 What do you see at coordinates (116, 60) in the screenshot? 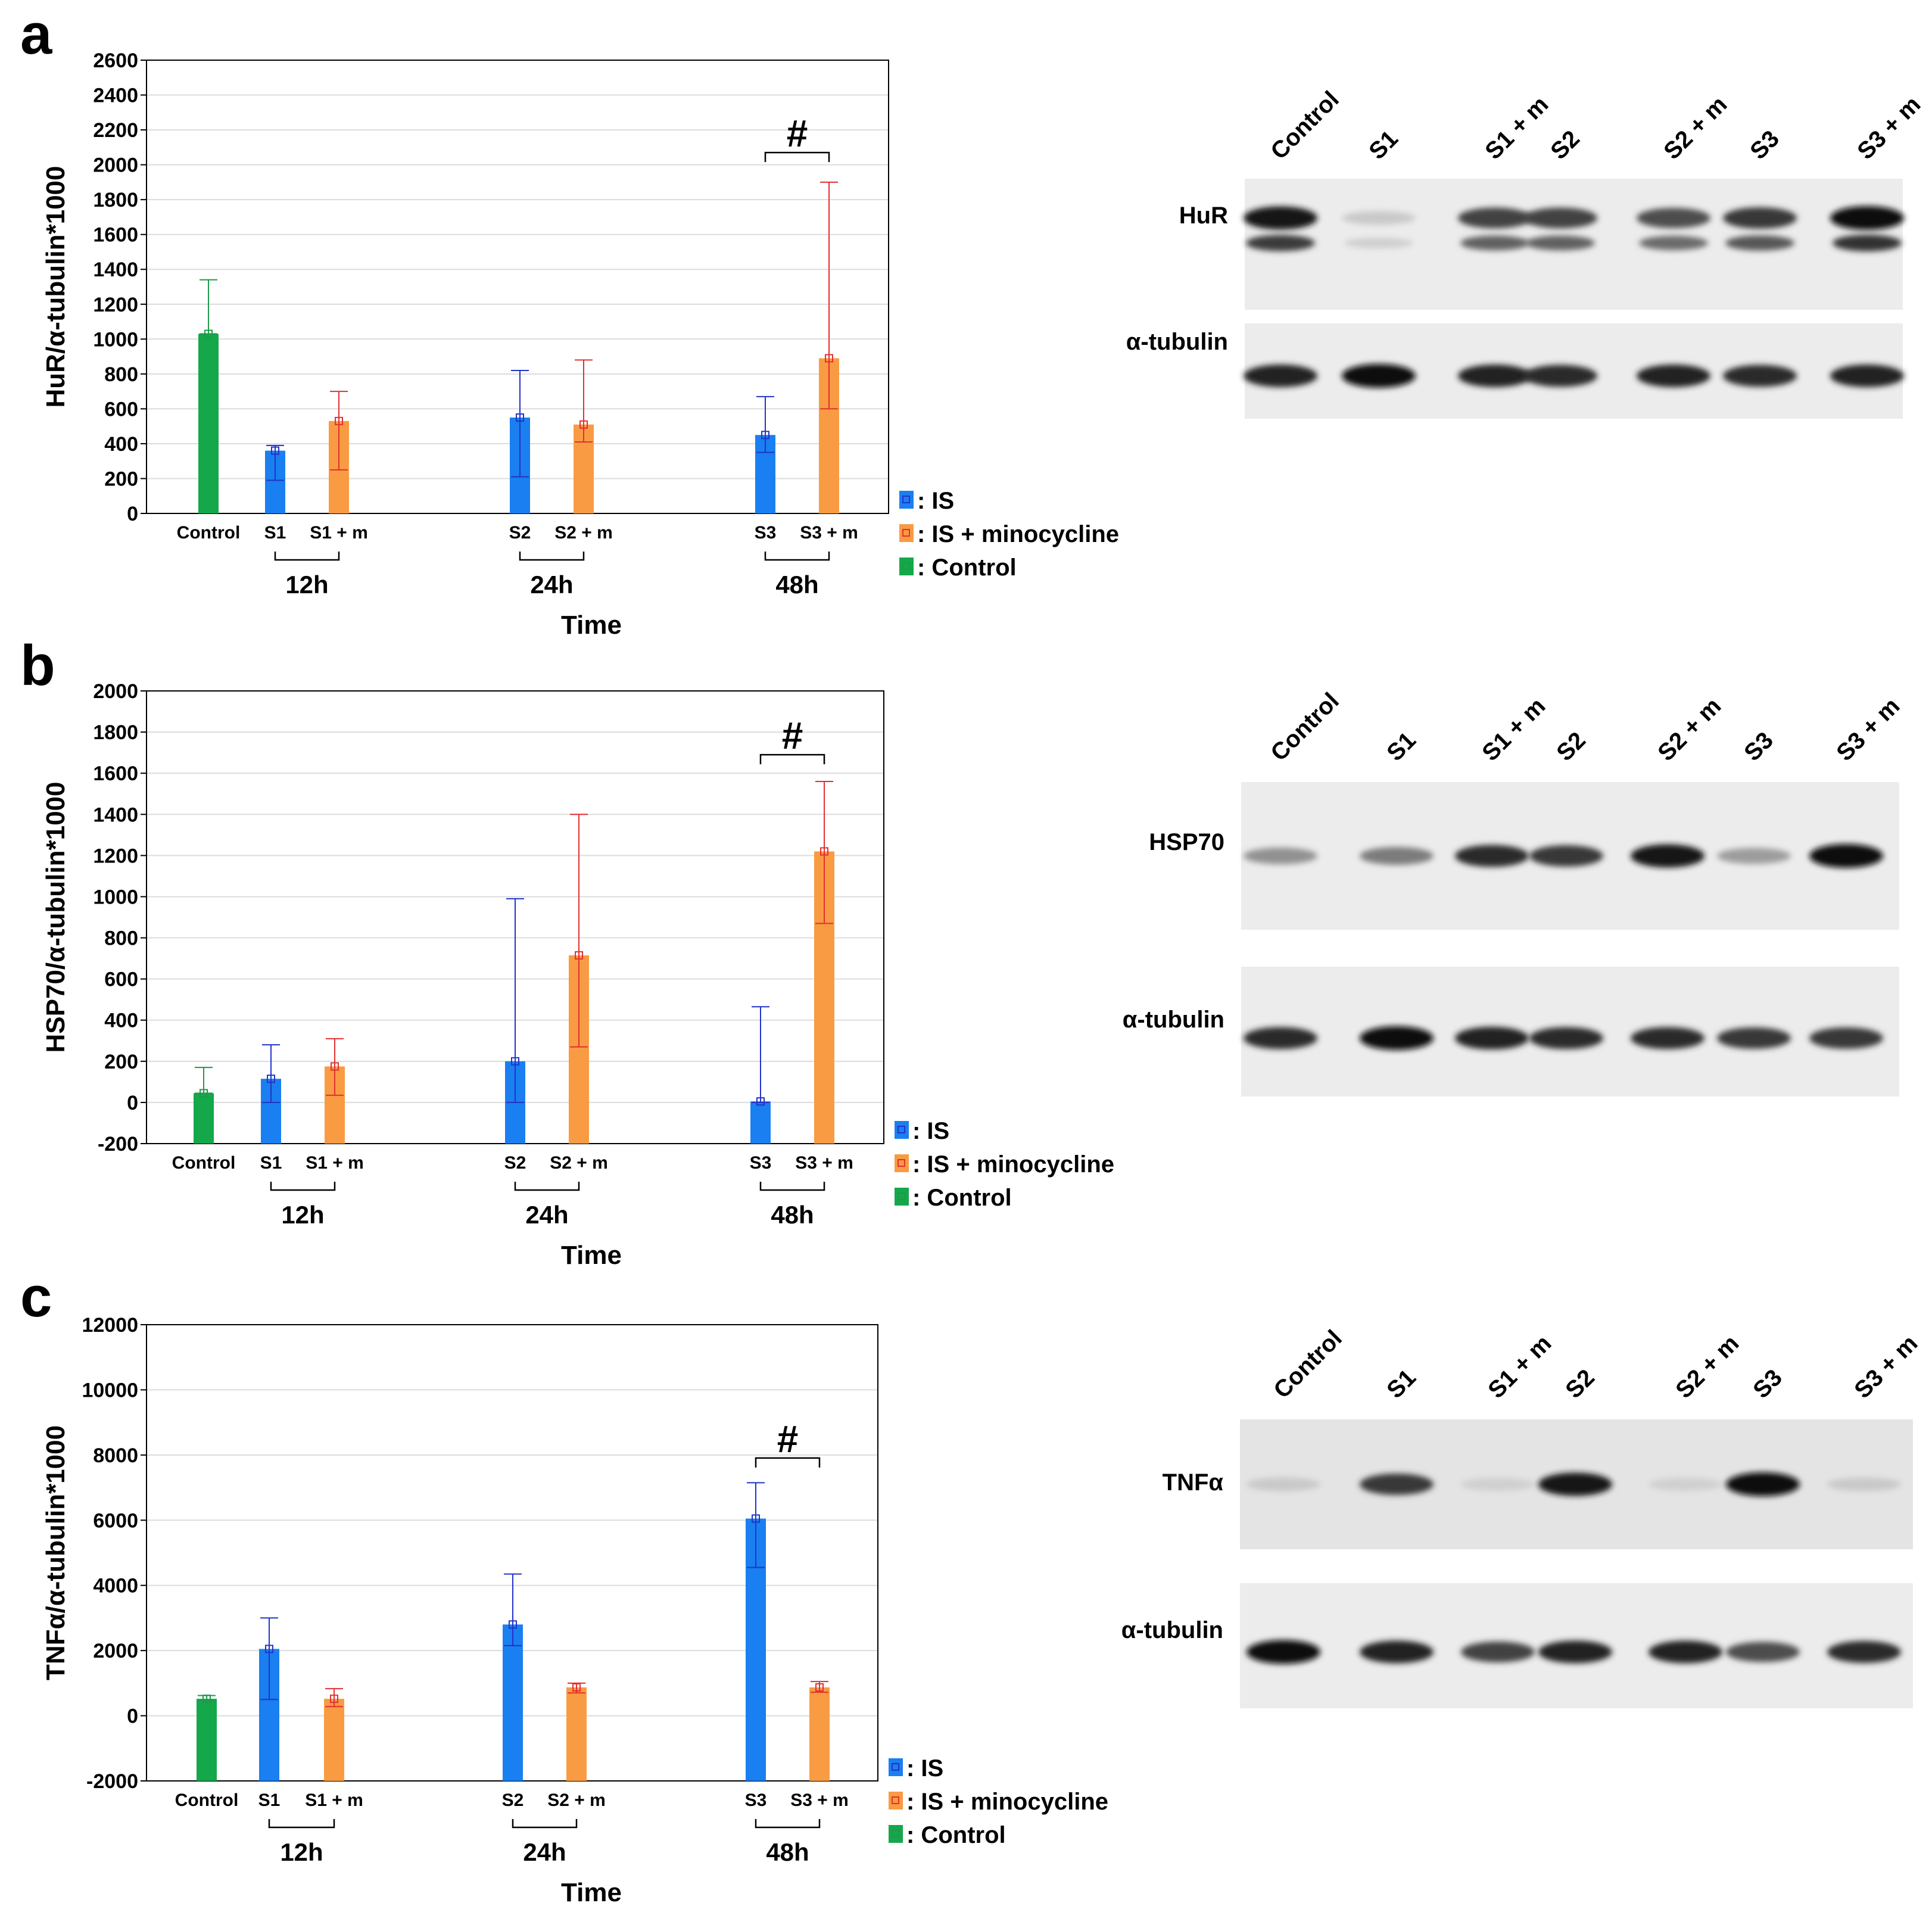
I see `y-tick-label: 2600` at bounding box center [116, 60].